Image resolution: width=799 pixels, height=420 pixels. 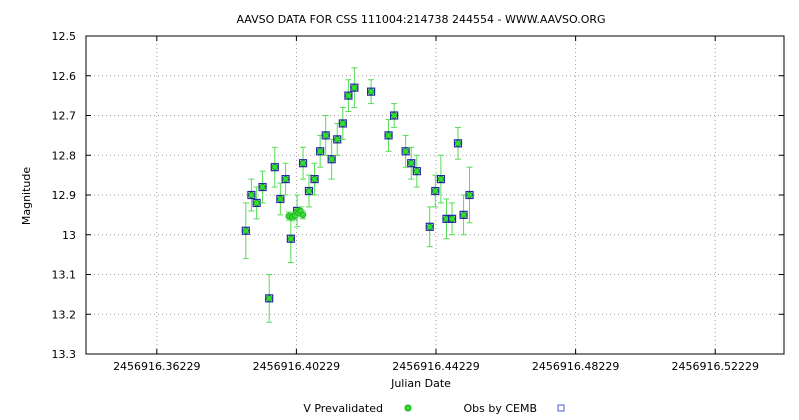 I want to click on y-tick-label: 12.8, so click(x=64, y=155).